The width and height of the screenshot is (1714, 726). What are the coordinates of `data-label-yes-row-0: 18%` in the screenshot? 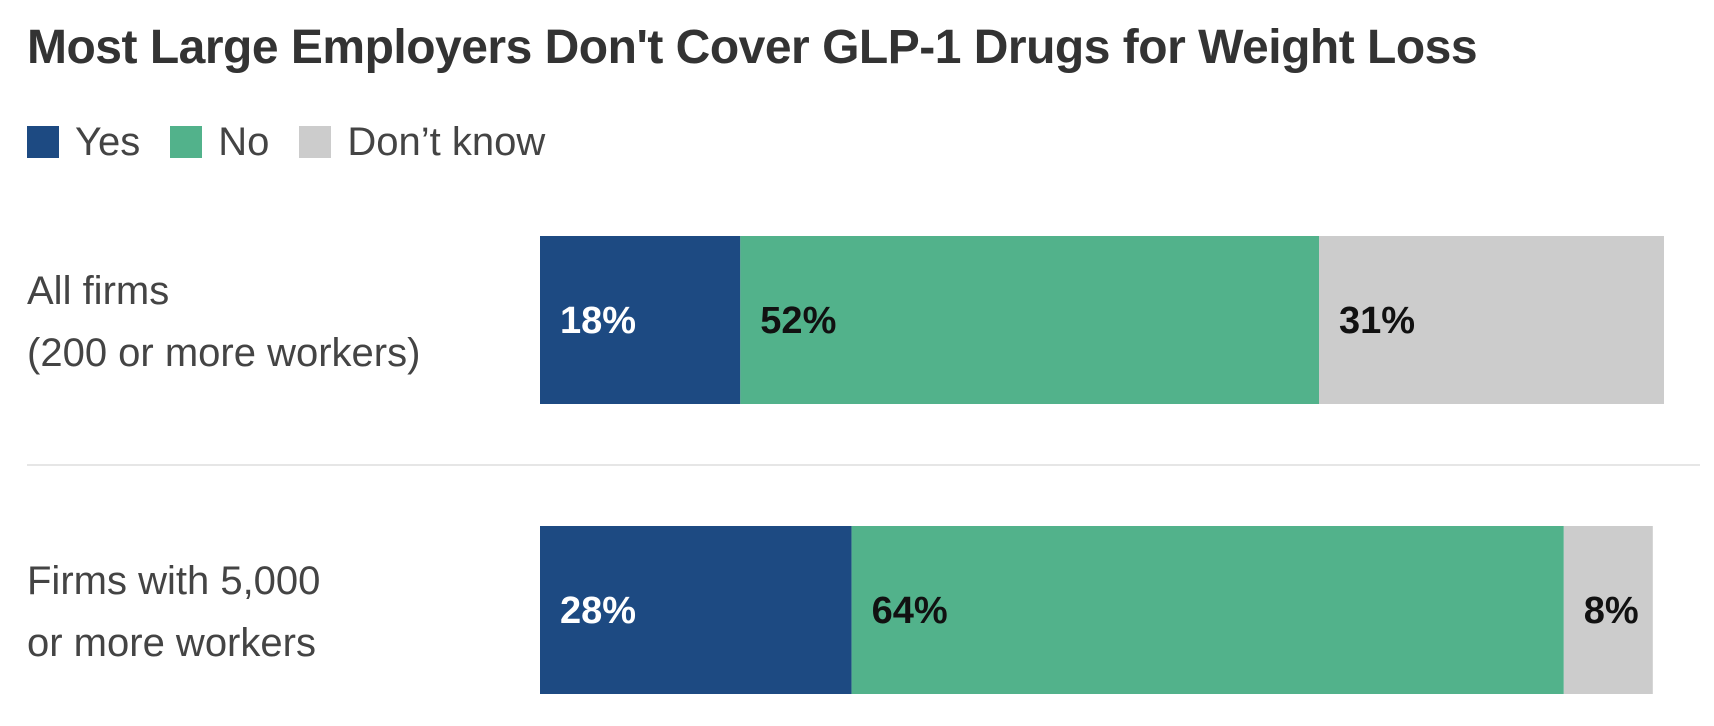 It's located at (598, 321).